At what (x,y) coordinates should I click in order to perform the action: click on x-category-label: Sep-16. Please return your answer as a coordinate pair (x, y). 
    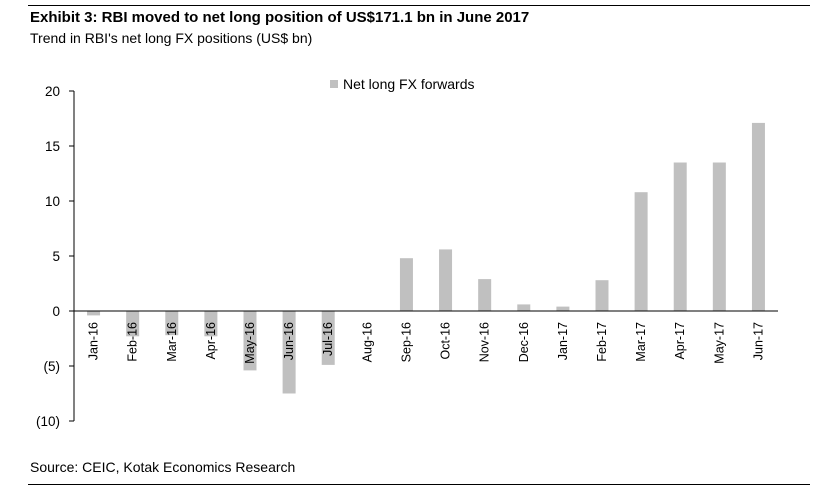
    Looking at the image, I should click on (406, 342).